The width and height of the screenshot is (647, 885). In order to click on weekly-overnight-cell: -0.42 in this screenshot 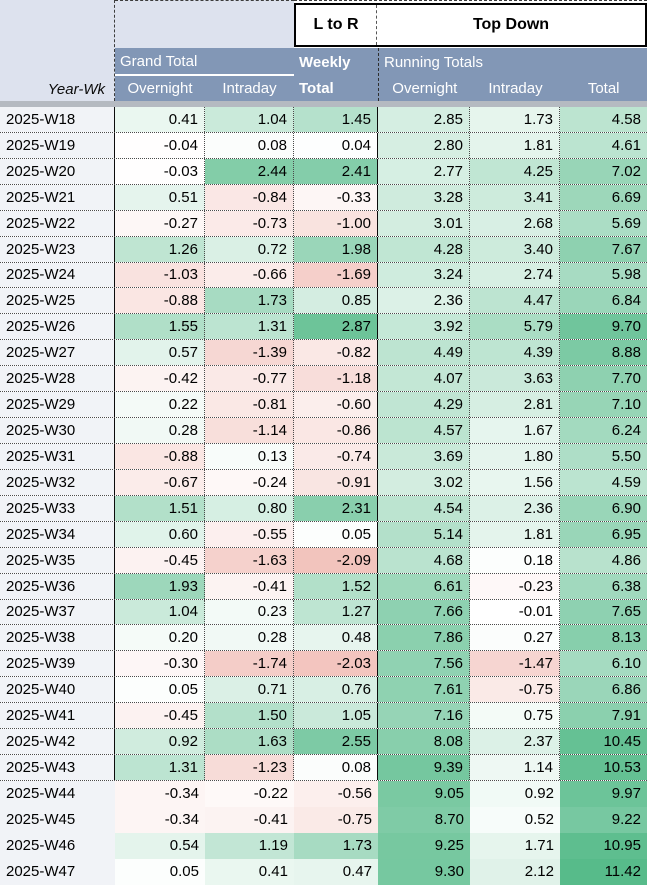, I will do `click(160, 379)`.